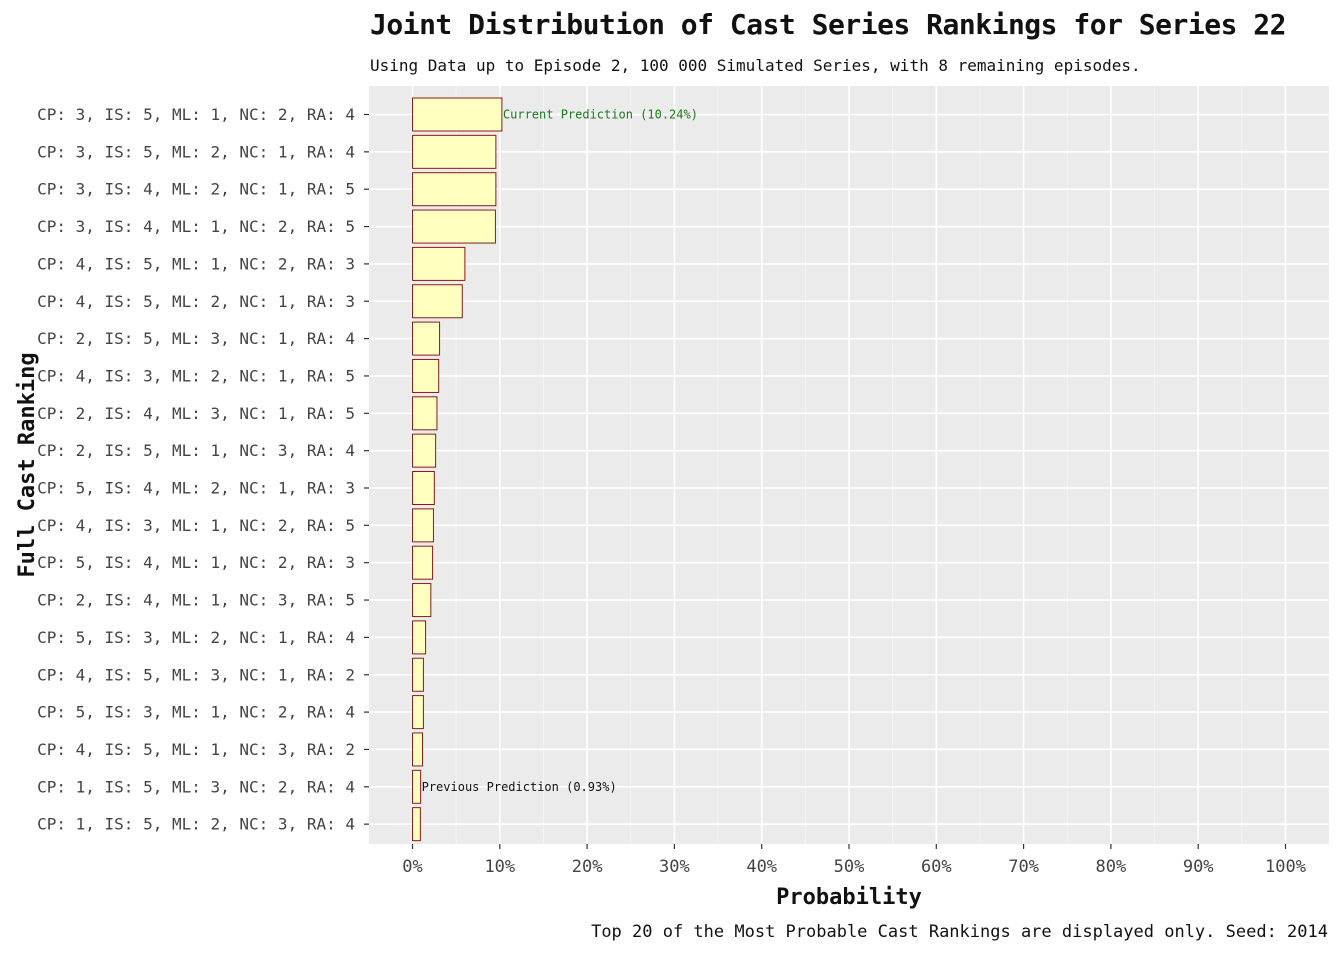 This screenshot has width=1344, height=960. What do you see at coordinates (196, 525) in the screenshot?
I see `y-tick-label: CP: 4, IS: 3, ML: 1, NC: 2, RA: 5` at bounding box center [196, 525].